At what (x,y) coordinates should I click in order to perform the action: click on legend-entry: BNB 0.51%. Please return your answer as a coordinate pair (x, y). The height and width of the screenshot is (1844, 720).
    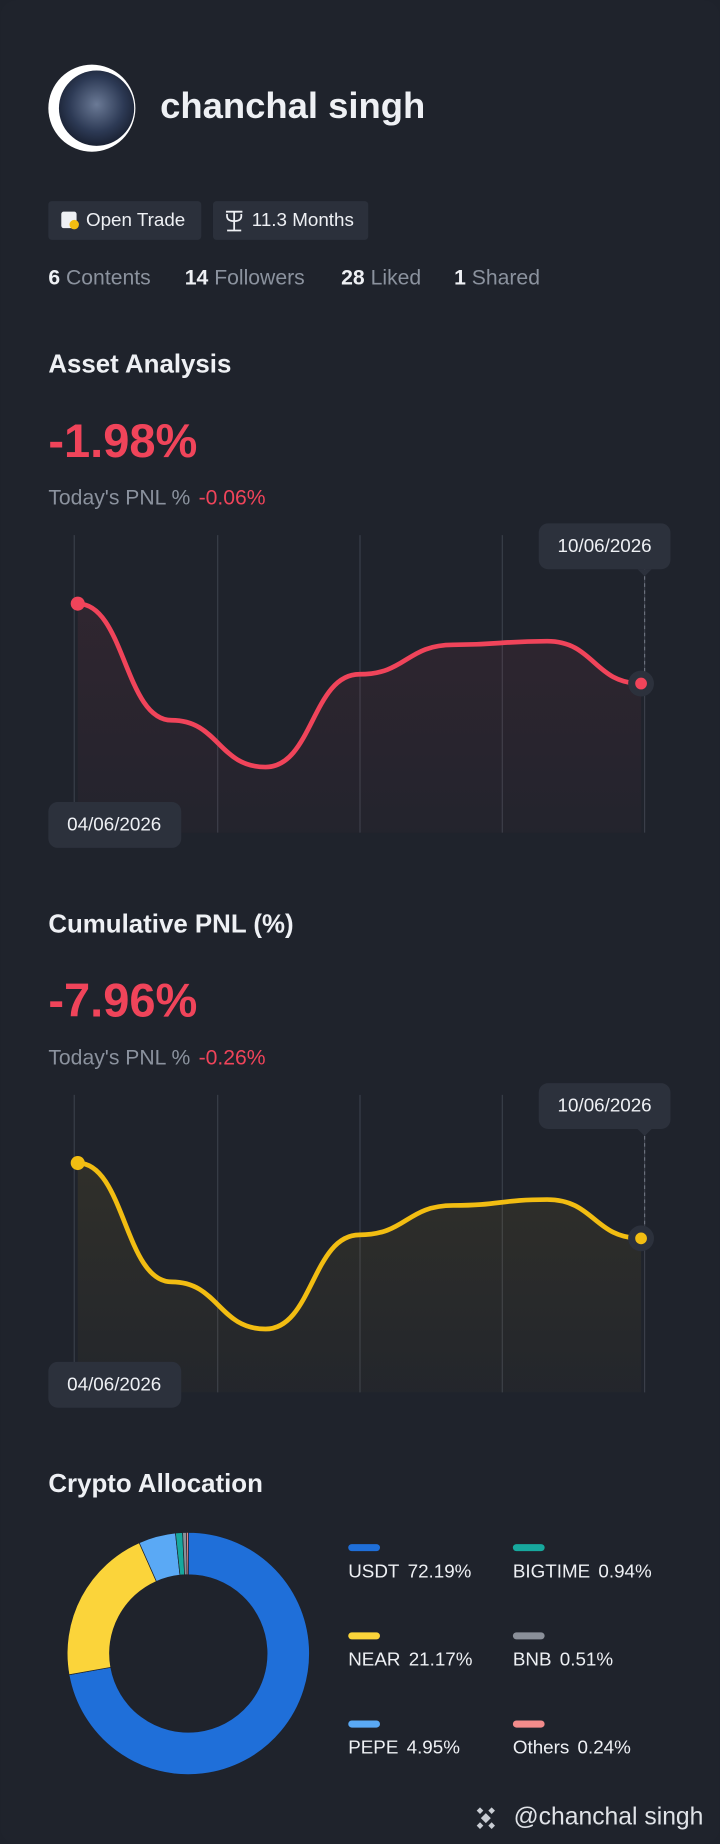
    Looking at the image, I should click on (563, 1659).